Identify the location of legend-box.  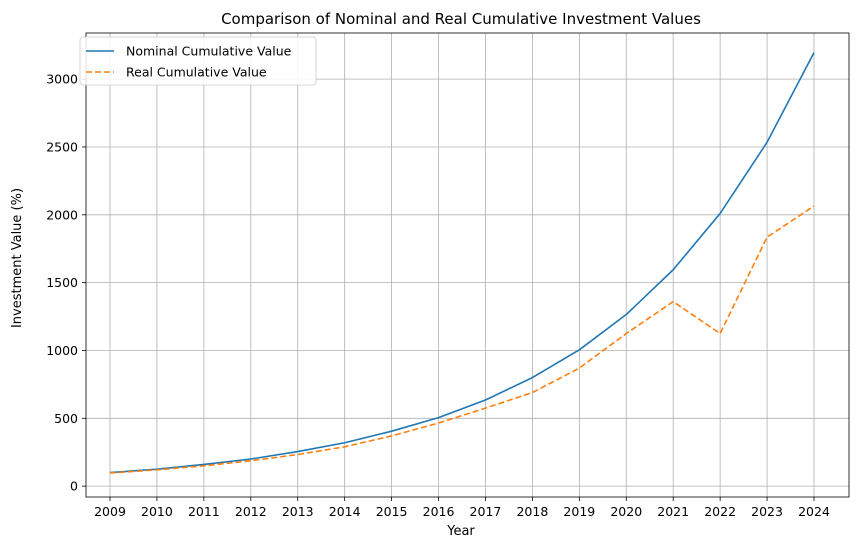
(198, 61).